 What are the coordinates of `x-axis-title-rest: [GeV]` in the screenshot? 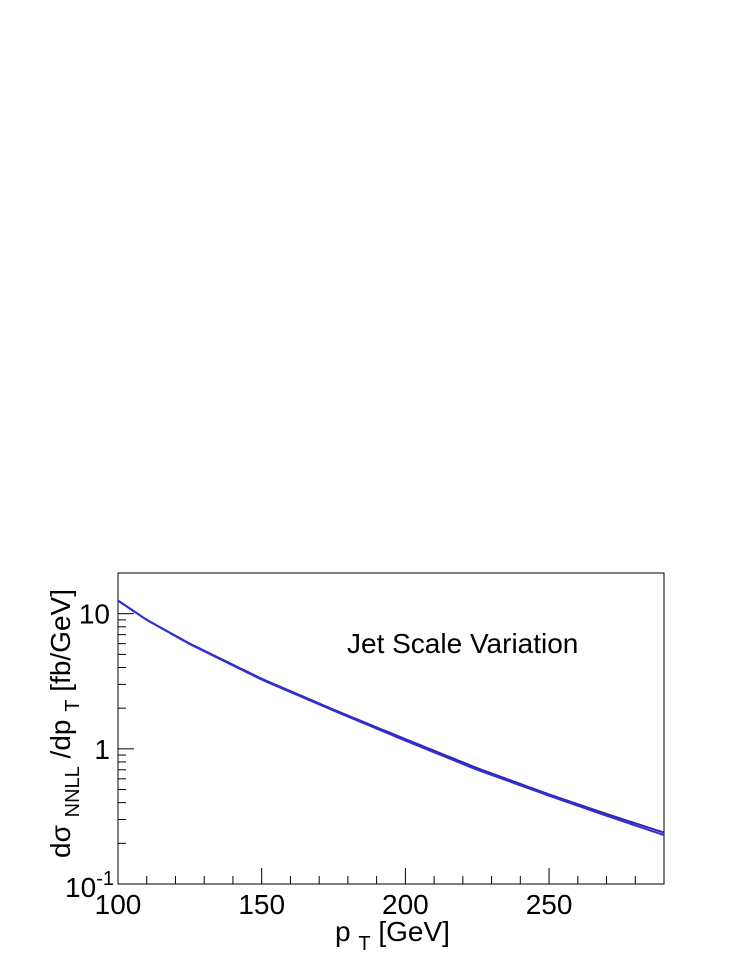 It's located at (414, 931).